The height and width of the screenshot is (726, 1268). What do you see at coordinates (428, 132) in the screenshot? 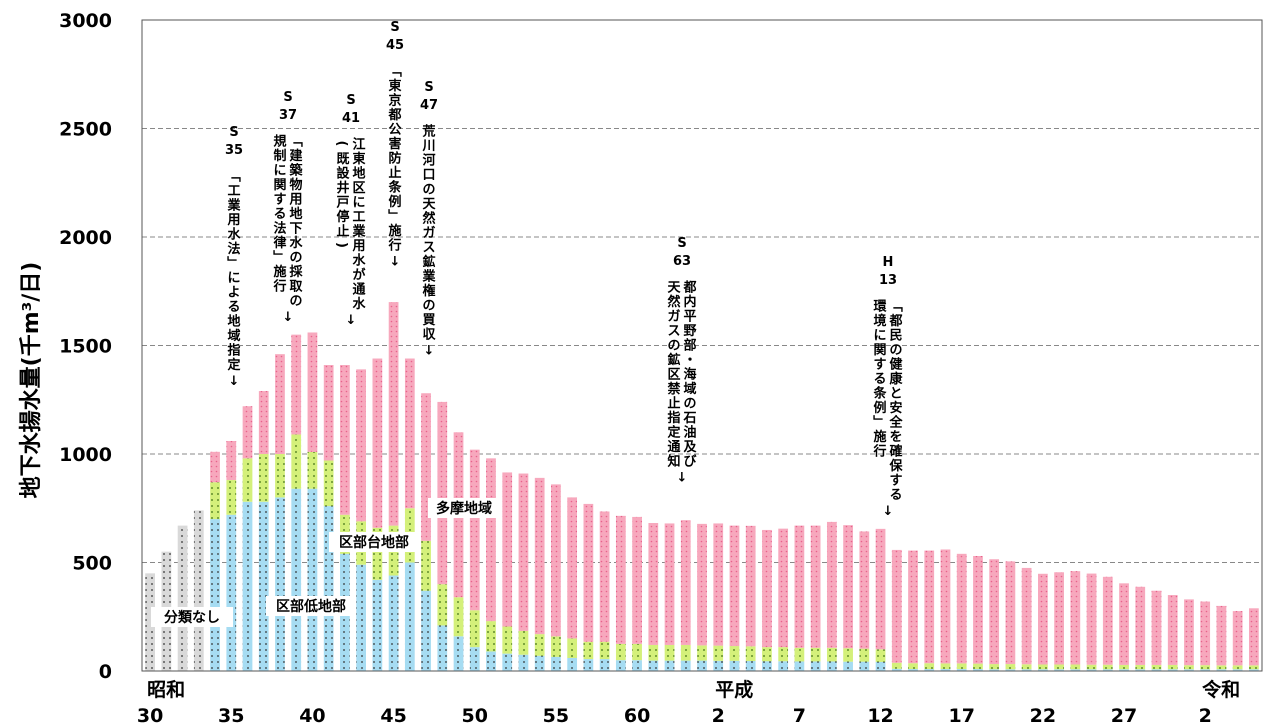
I see `annotation-text: 荒` at bounding box center [428, 132].